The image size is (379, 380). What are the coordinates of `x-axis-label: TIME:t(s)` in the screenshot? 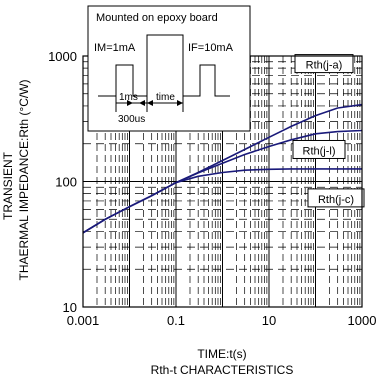 It's located at (221, 354).